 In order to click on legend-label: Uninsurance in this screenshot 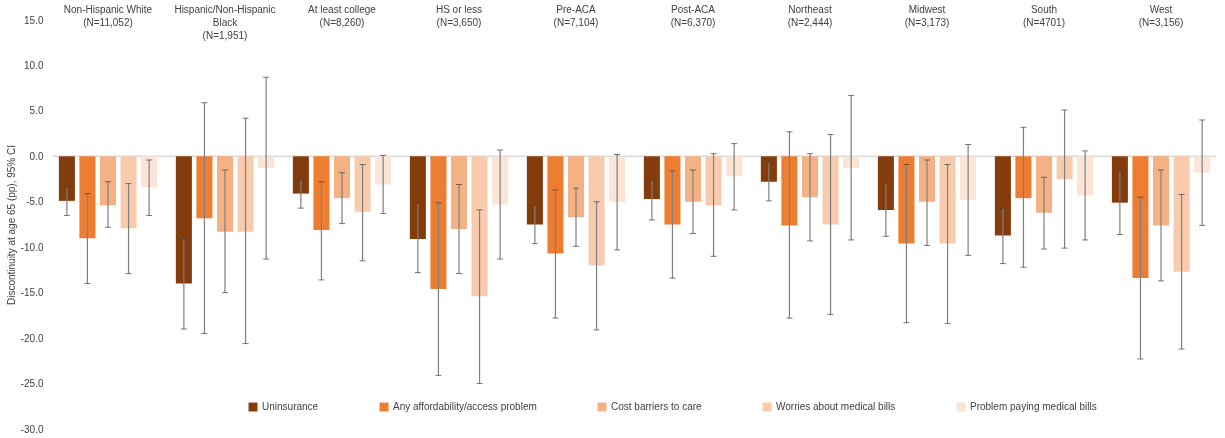, I will do `click(290, 406)`.